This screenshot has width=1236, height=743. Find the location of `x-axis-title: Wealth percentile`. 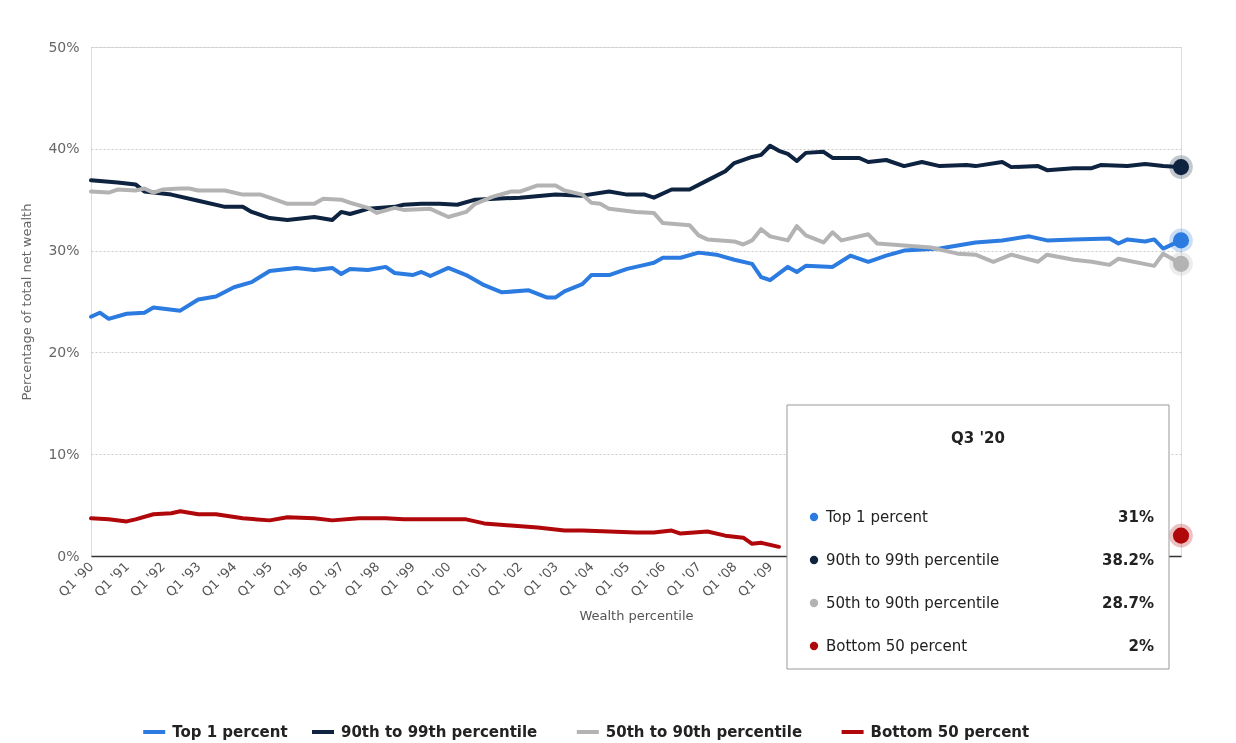

x-axis-title: Wealth percentile is located at coordinates (636, 615).